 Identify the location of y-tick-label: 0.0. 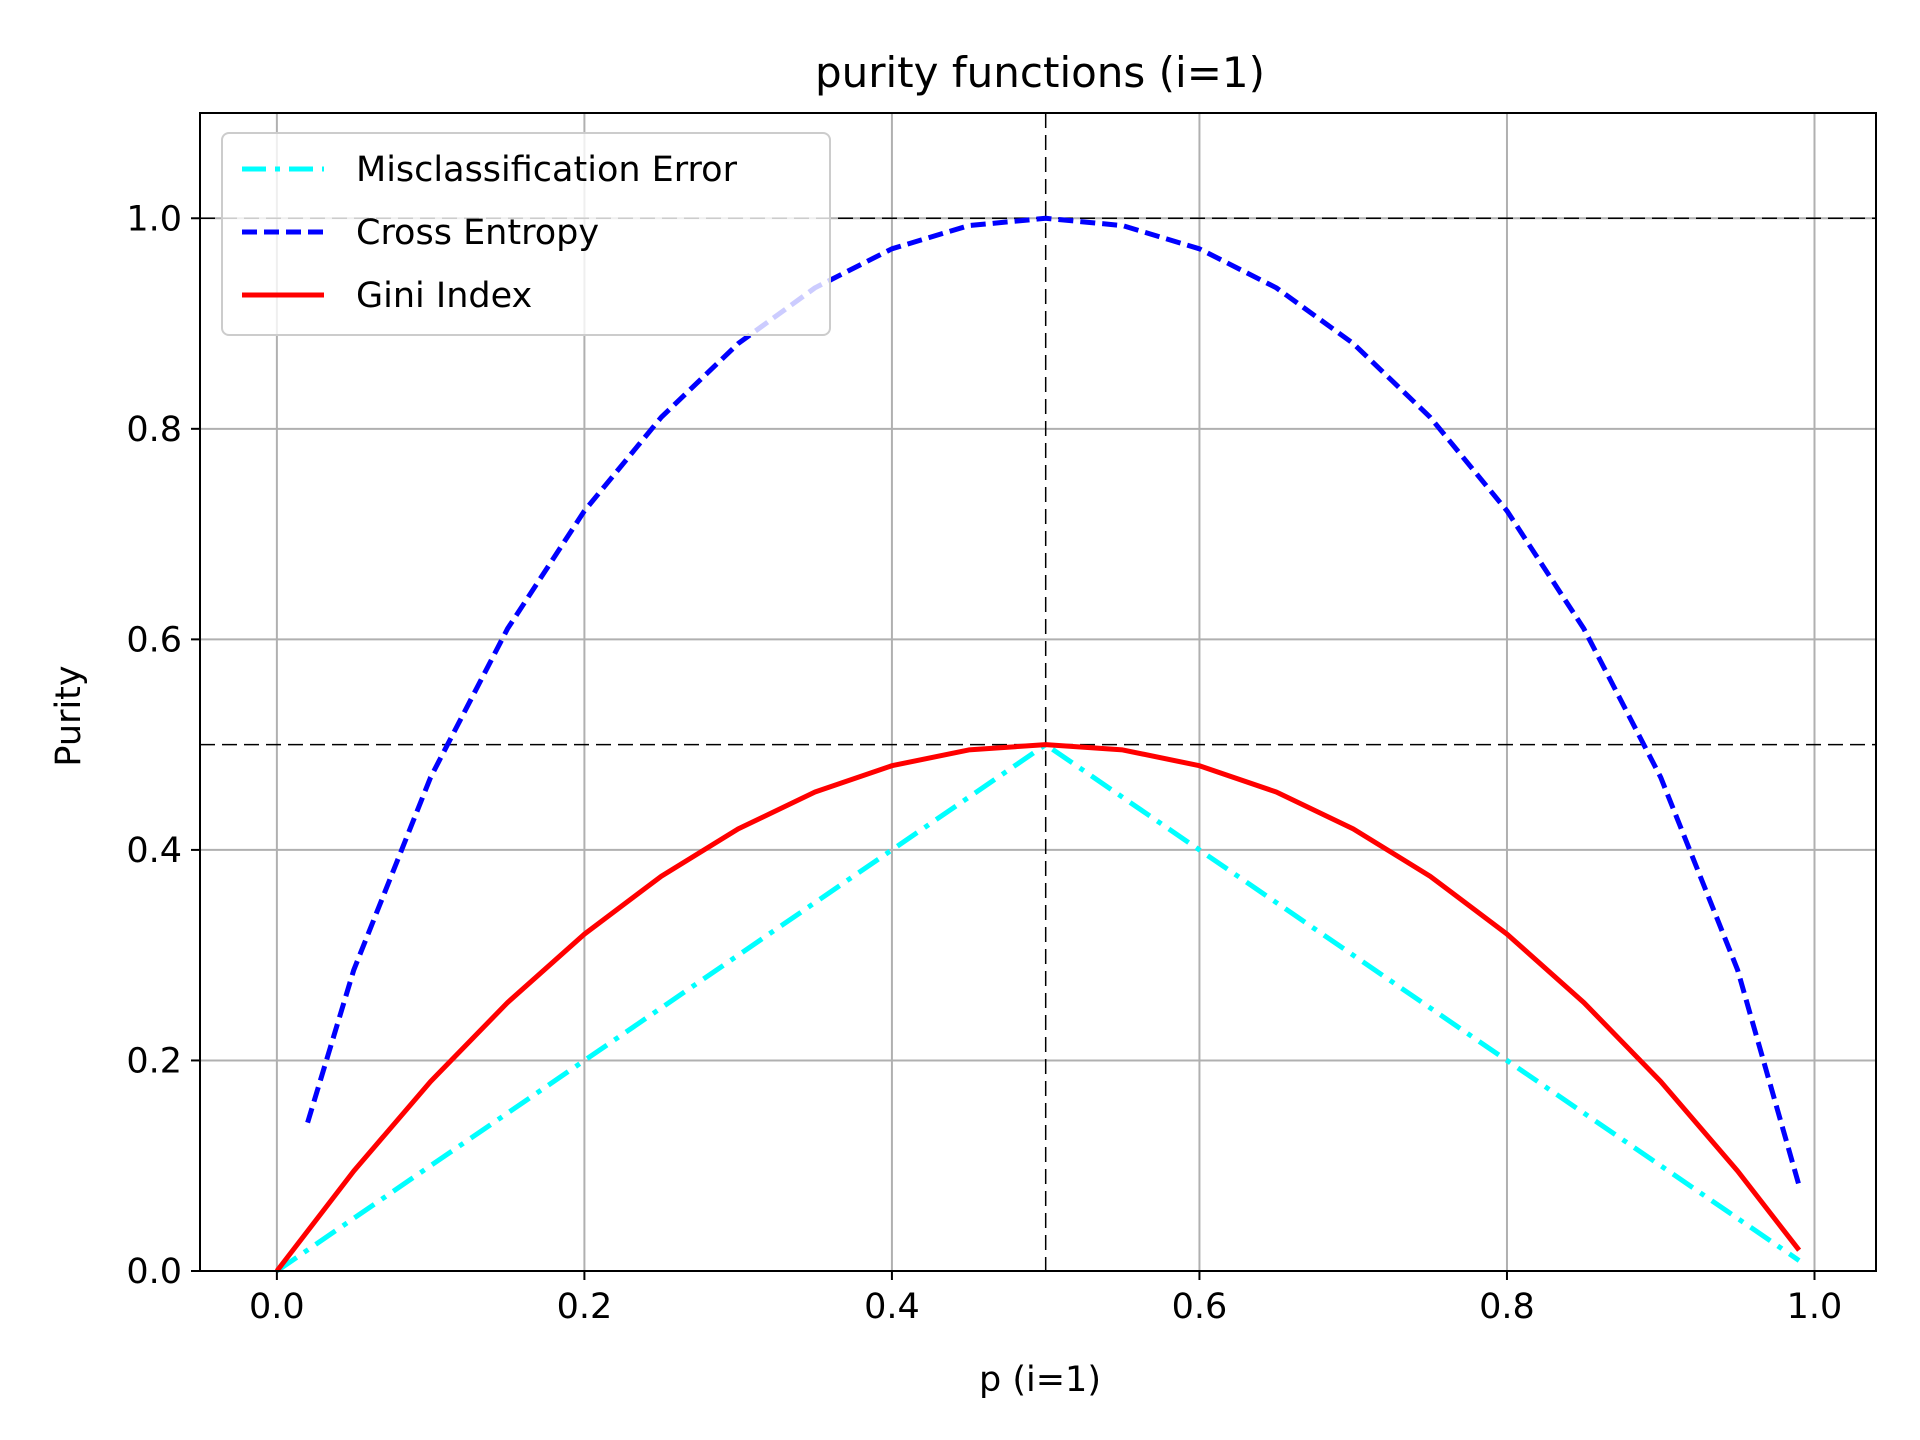
(154, 1272).